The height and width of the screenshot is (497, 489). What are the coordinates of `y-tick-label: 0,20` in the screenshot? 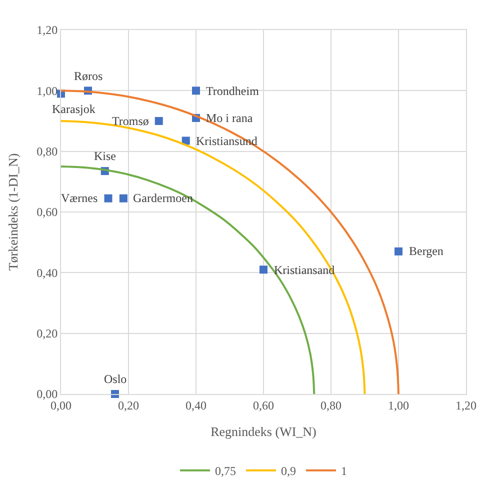 It's located at (47, 333).